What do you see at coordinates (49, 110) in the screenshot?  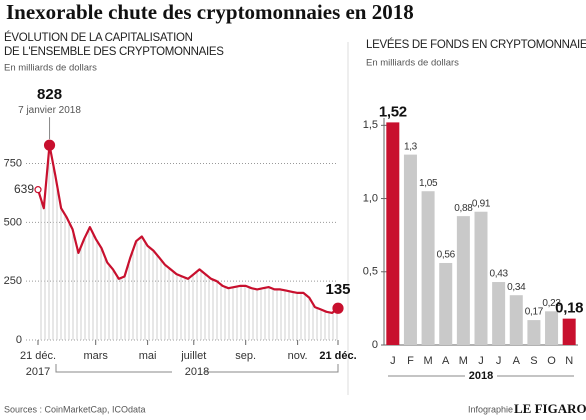 I see `annotation: 7 janvier 2018` at bounding box center [49, 110].